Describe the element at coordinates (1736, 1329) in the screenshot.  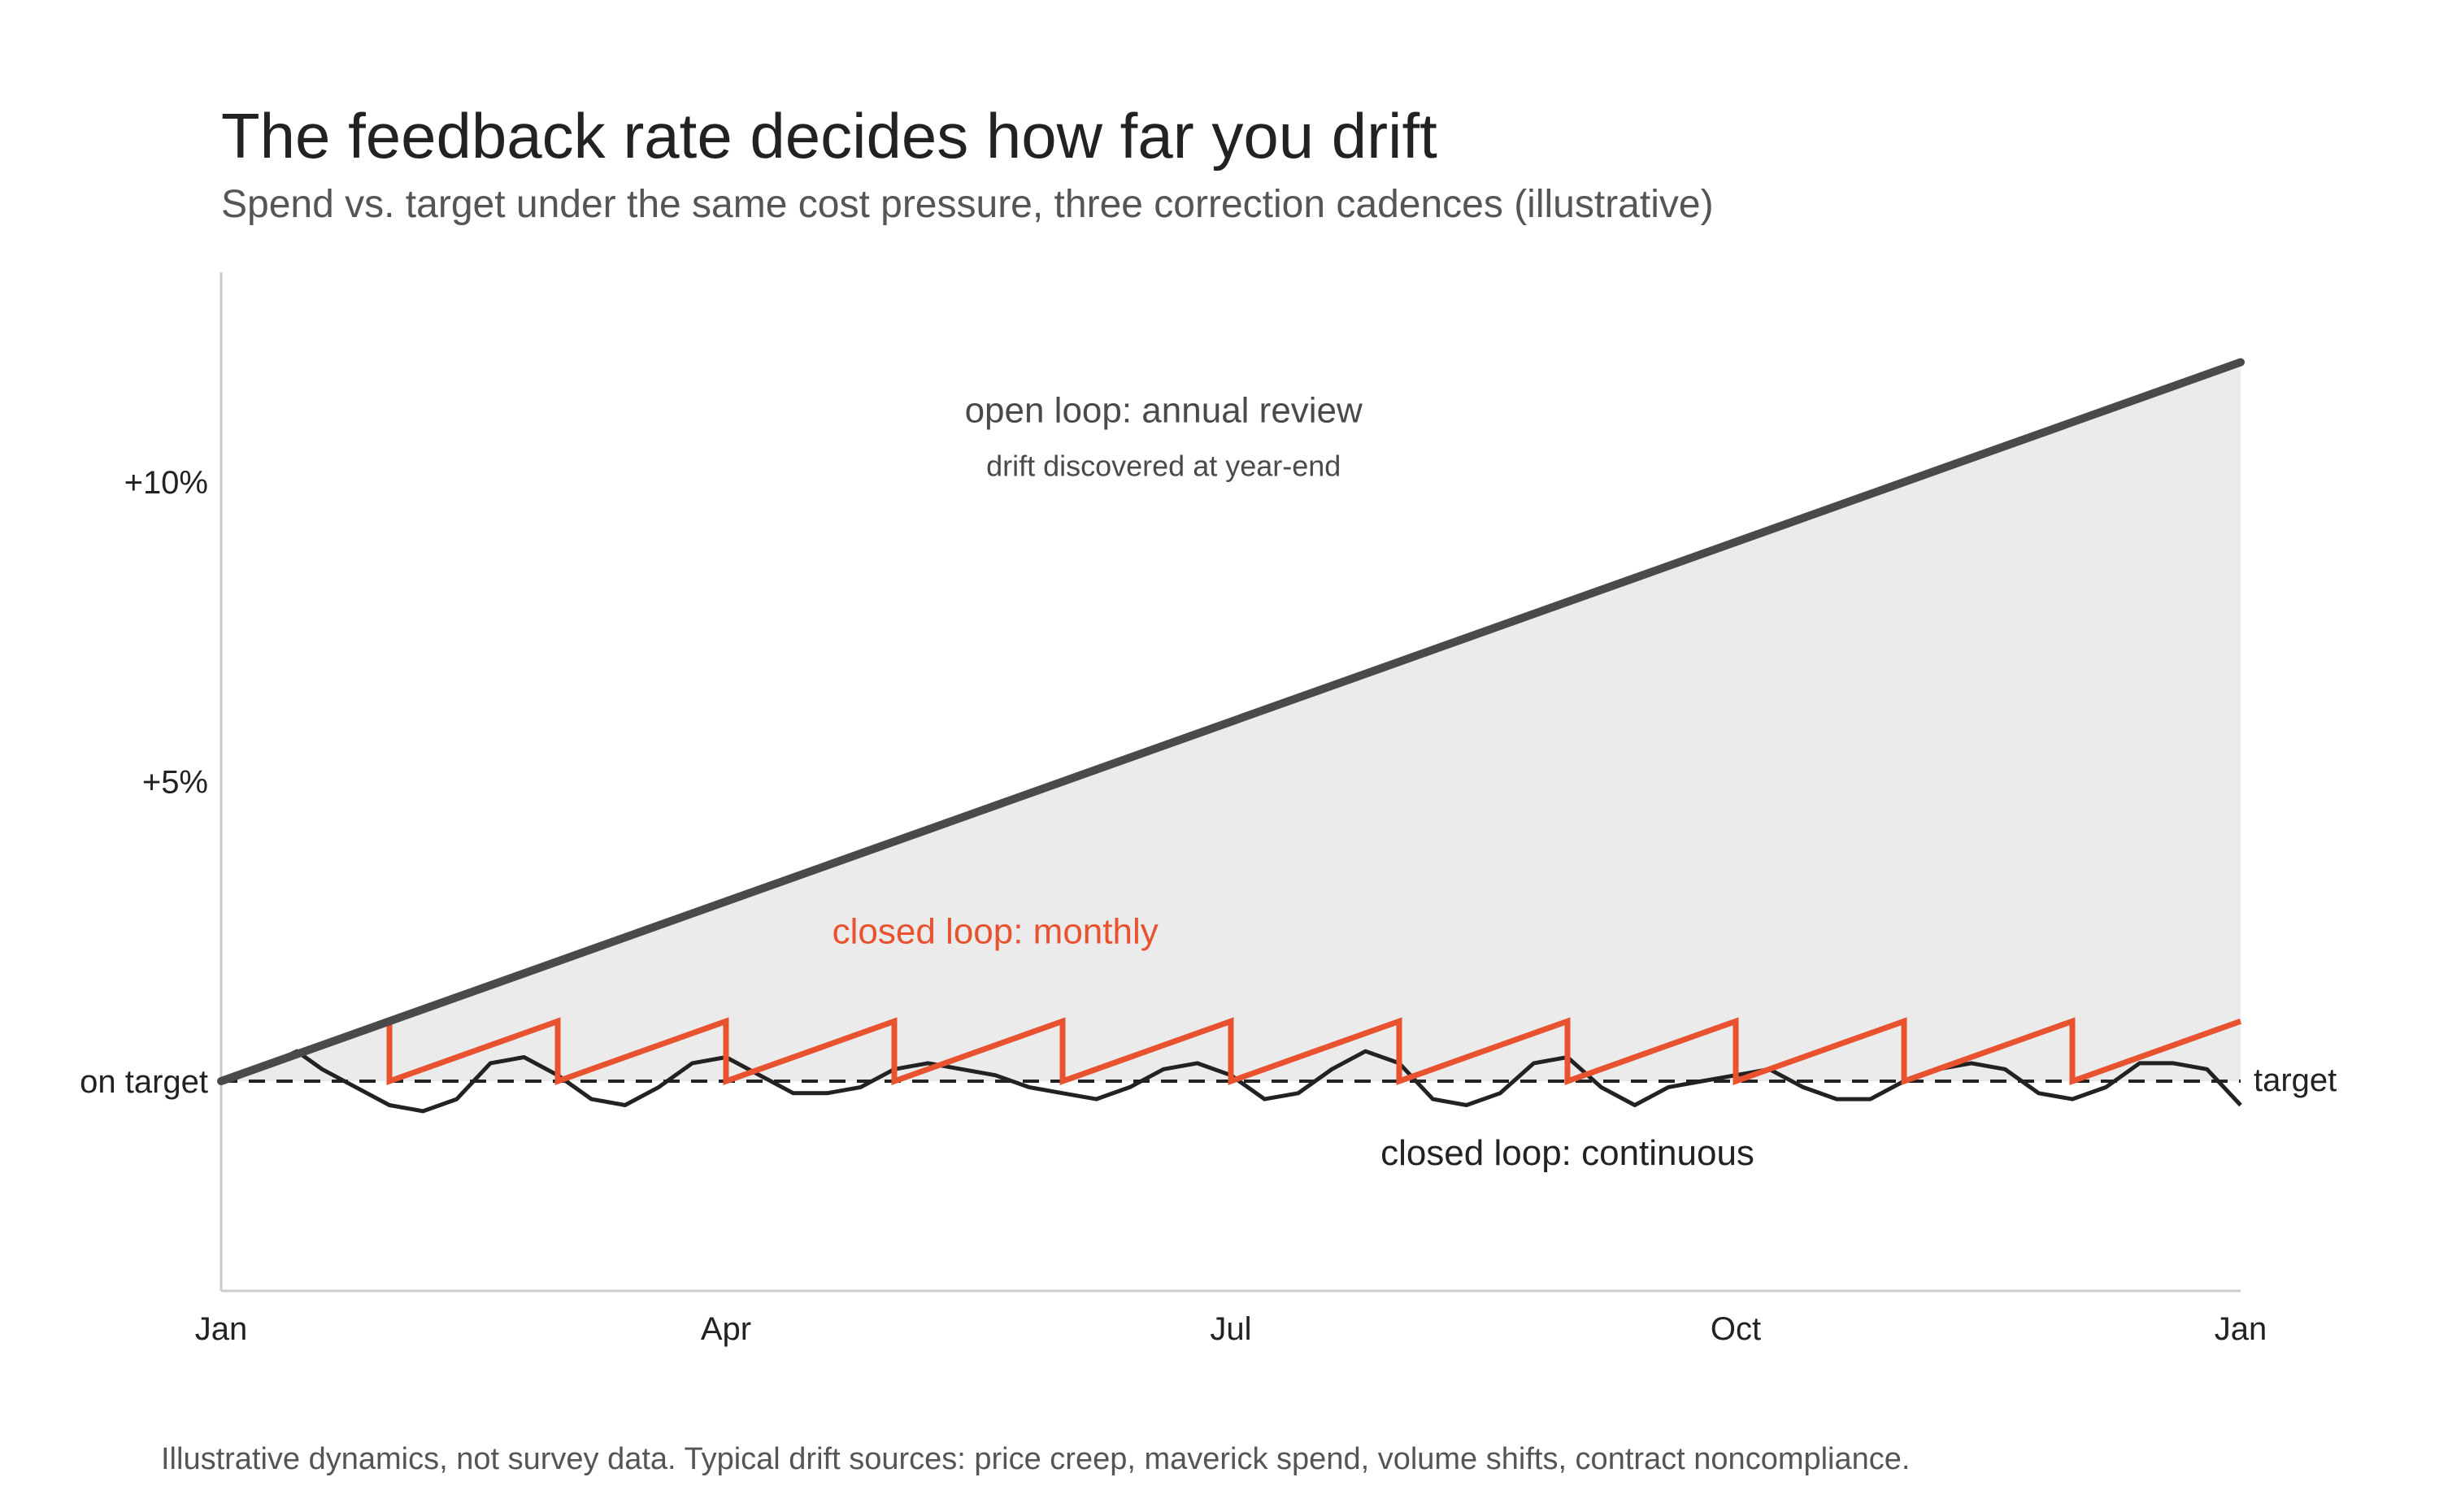
I see `x-tick-label: Oct` at that location.